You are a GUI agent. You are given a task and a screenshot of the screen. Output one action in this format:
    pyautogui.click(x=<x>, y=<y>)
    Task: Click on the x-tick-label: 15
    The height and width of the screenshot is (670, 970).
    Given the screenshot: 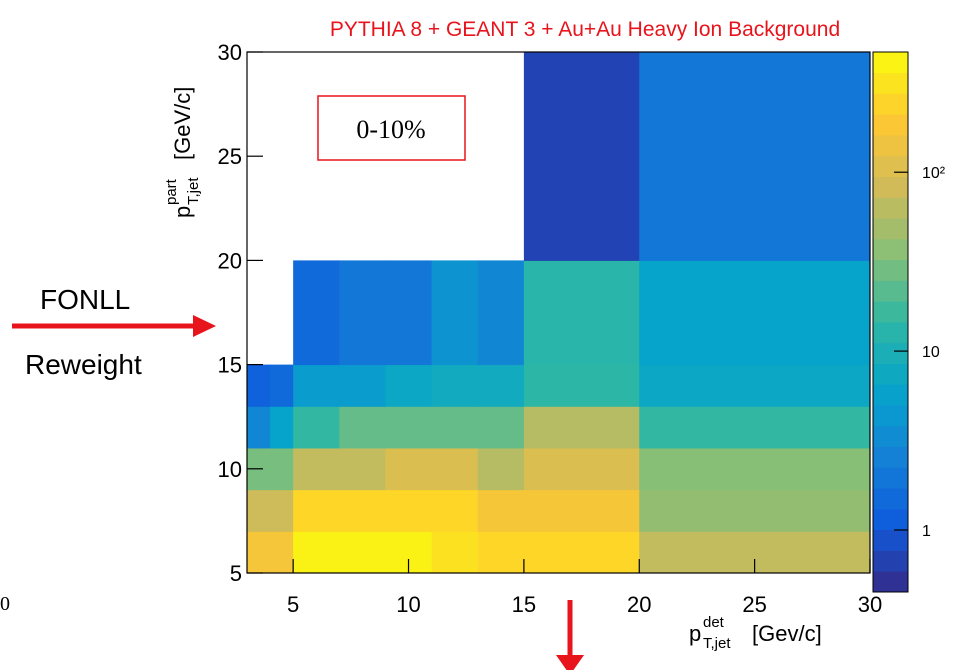 What is the action you would take?
    pyautogui.click(x=524, y=604)
    